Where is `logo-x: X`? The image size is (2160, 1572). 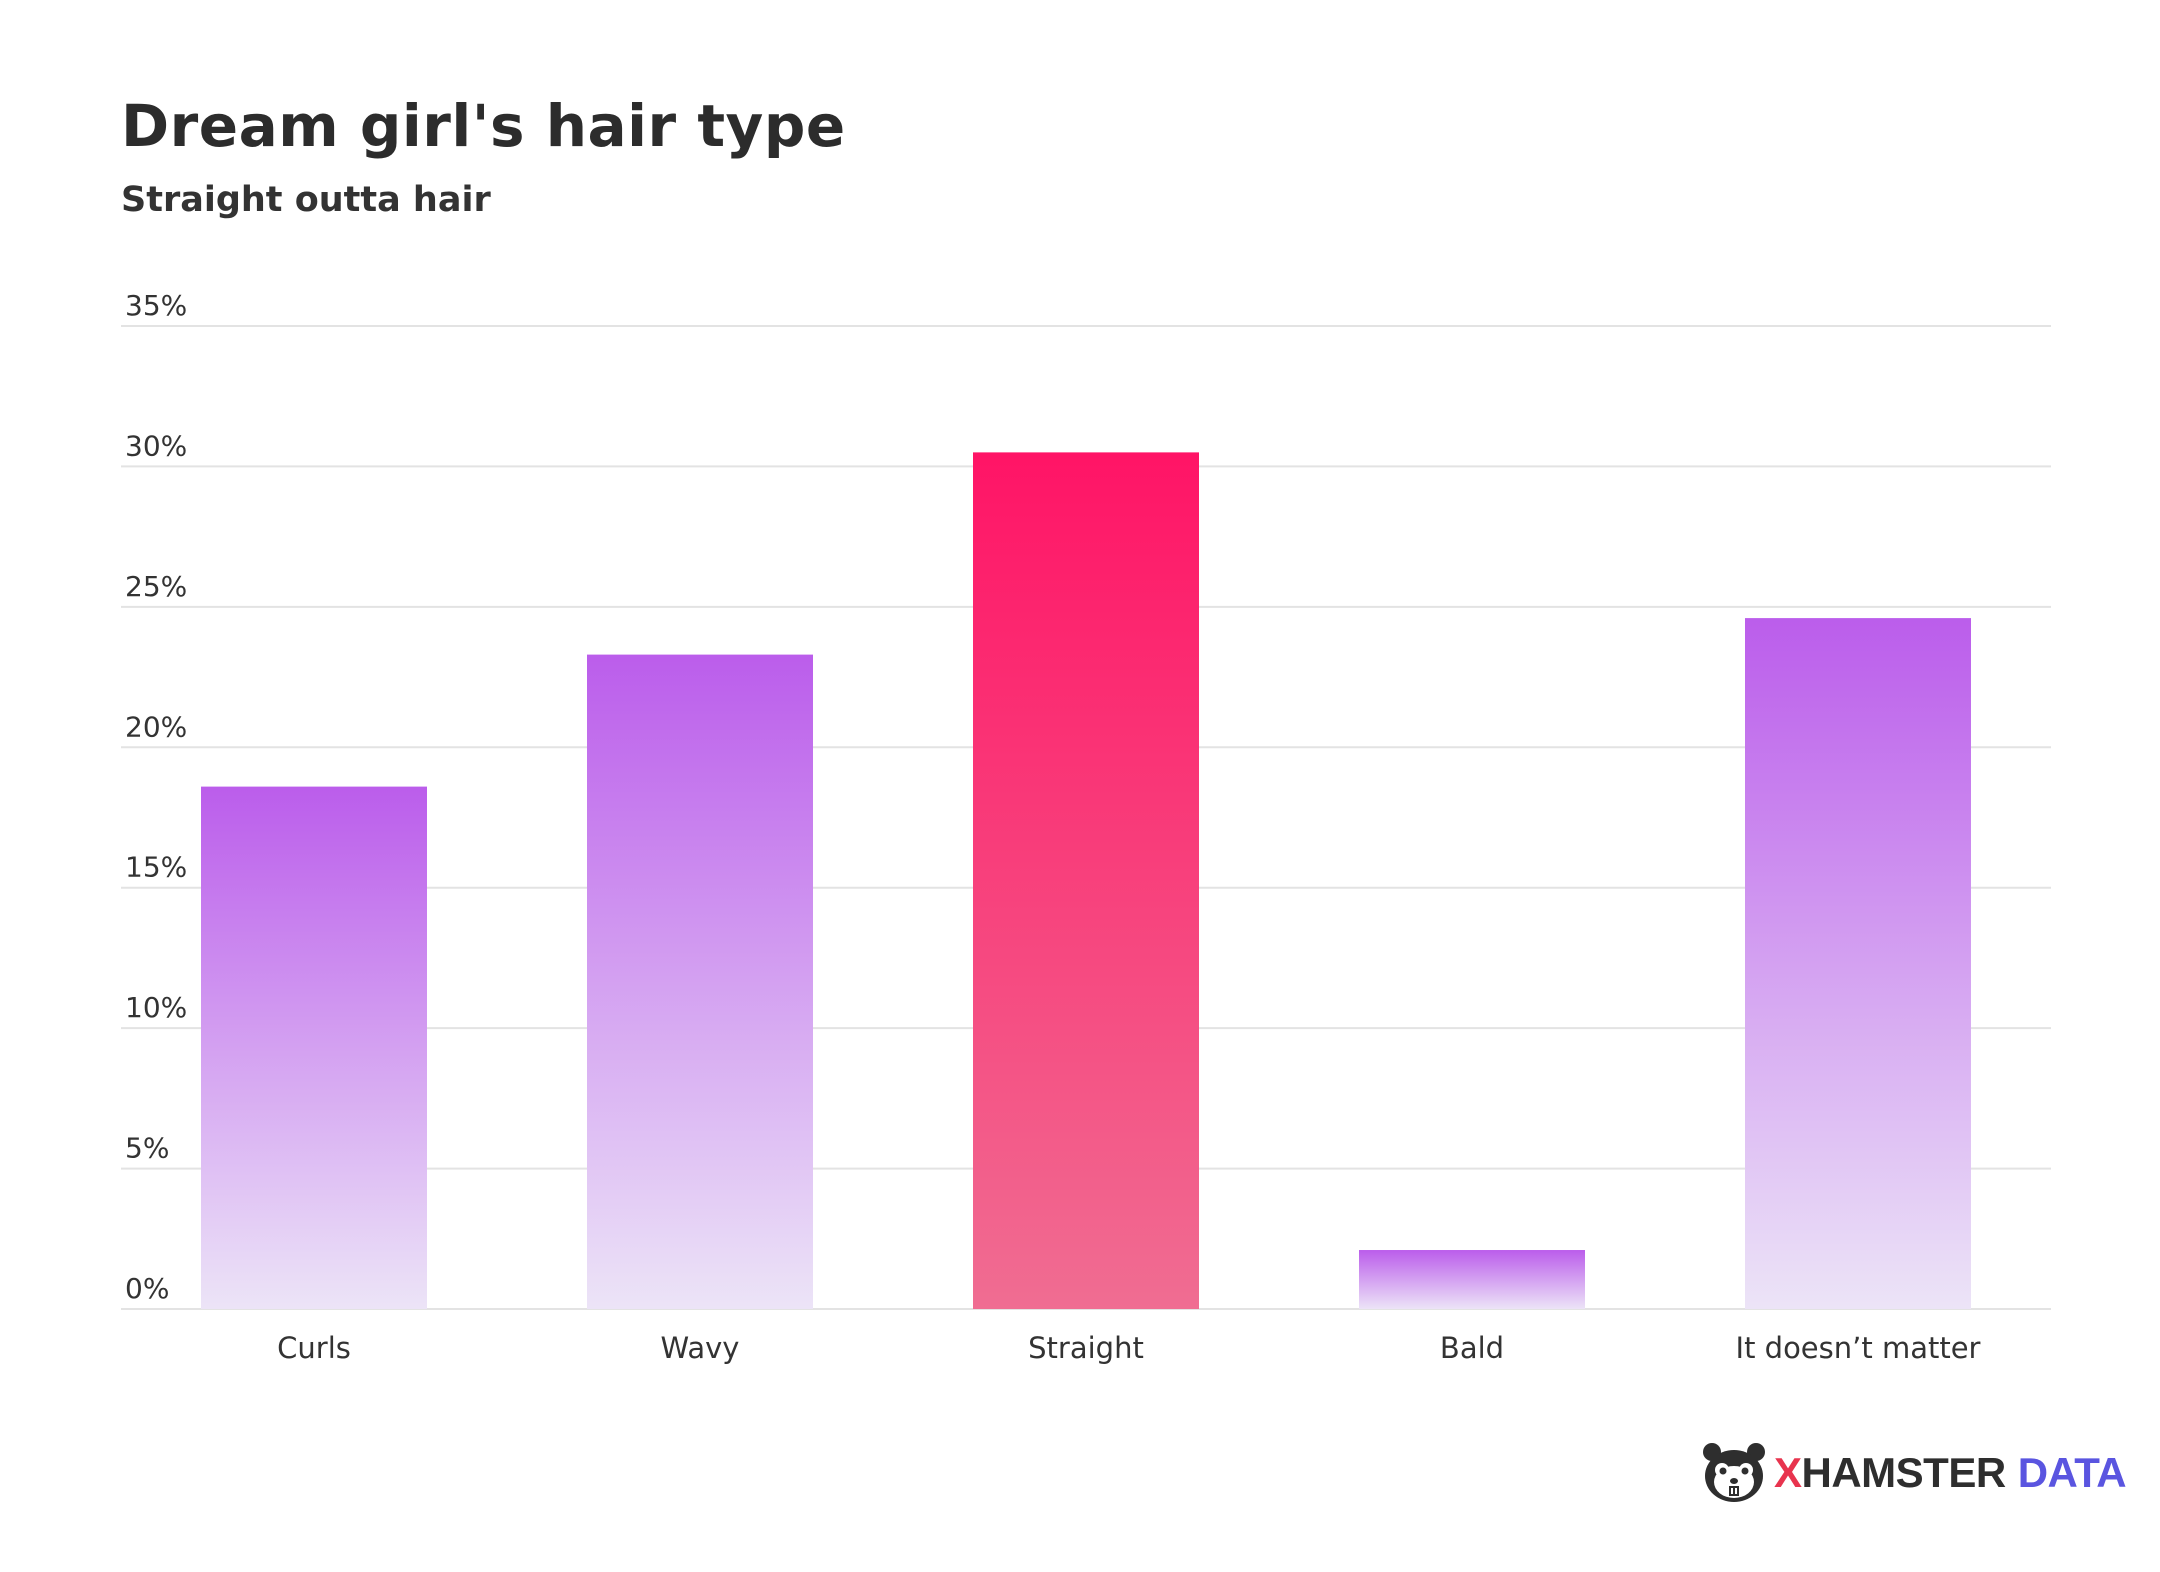
logo-x: X is located at coordinates (1788, 1472).